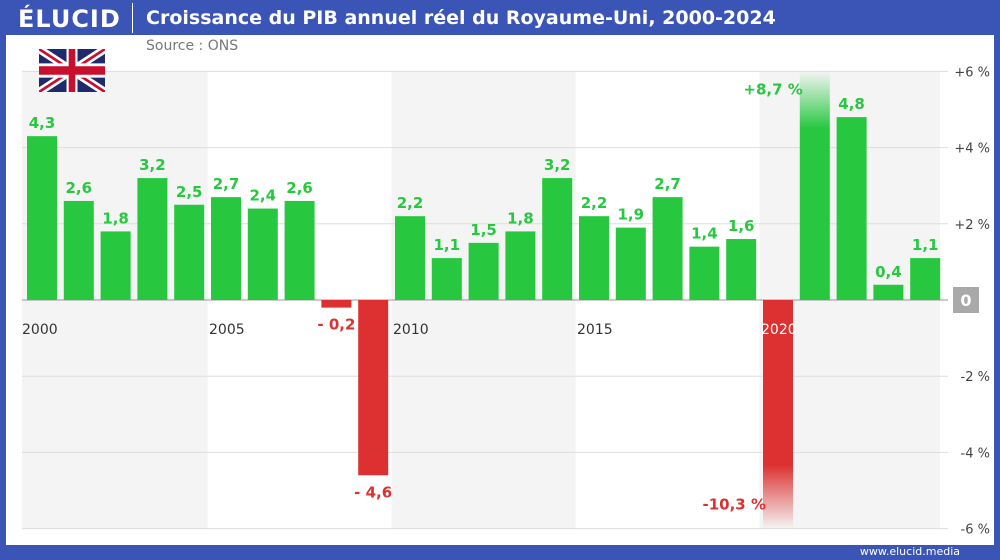  I want to click on x-tick-label: 2005, so click(227, 330).